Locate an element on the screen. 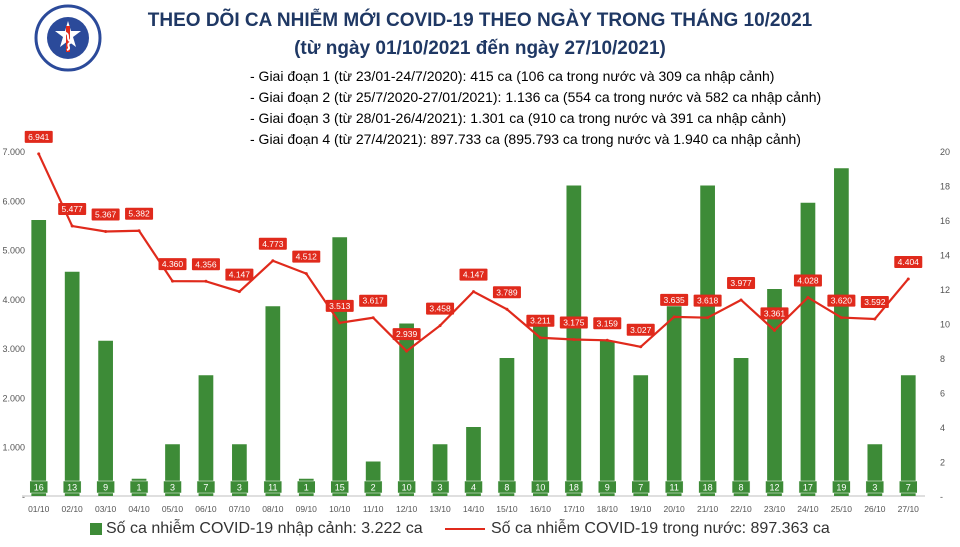 The height and width of the screenshot is (547, 960). legend-bars: Số ca nhiễm COVID-19 nhập cảnh: 3.222 ca is located at coordinates (256, 529).